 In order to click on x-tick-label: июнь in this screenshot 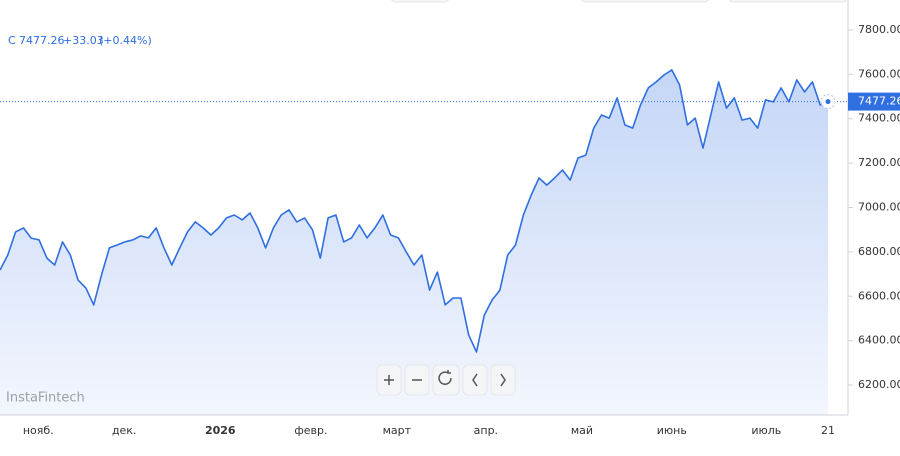, I will do `click(672, 430)`.